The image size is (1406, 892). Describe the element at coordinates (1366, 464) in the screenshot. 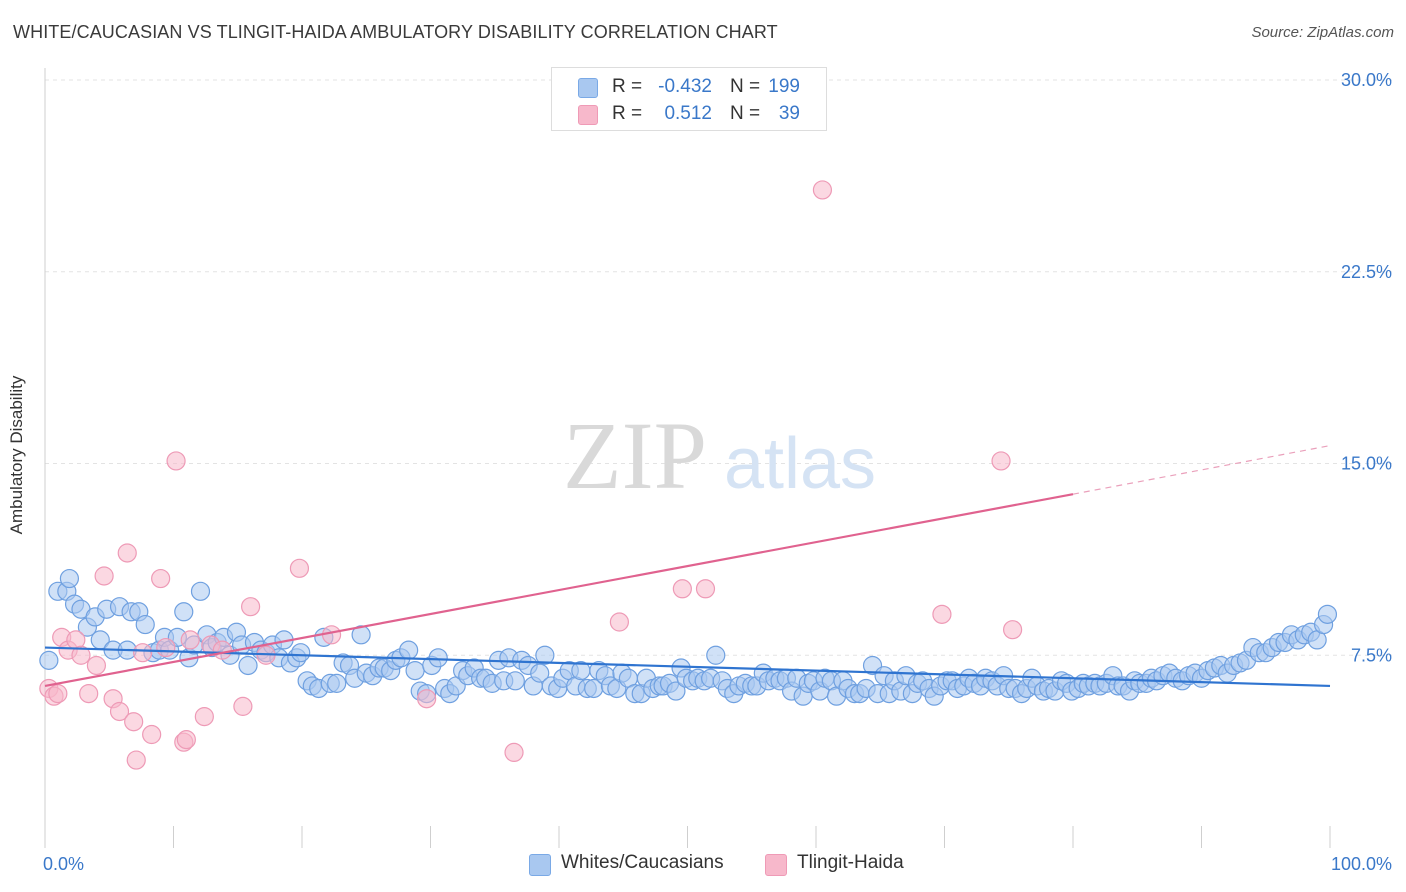

I see `y-tick-label: 15.0%` at that location.